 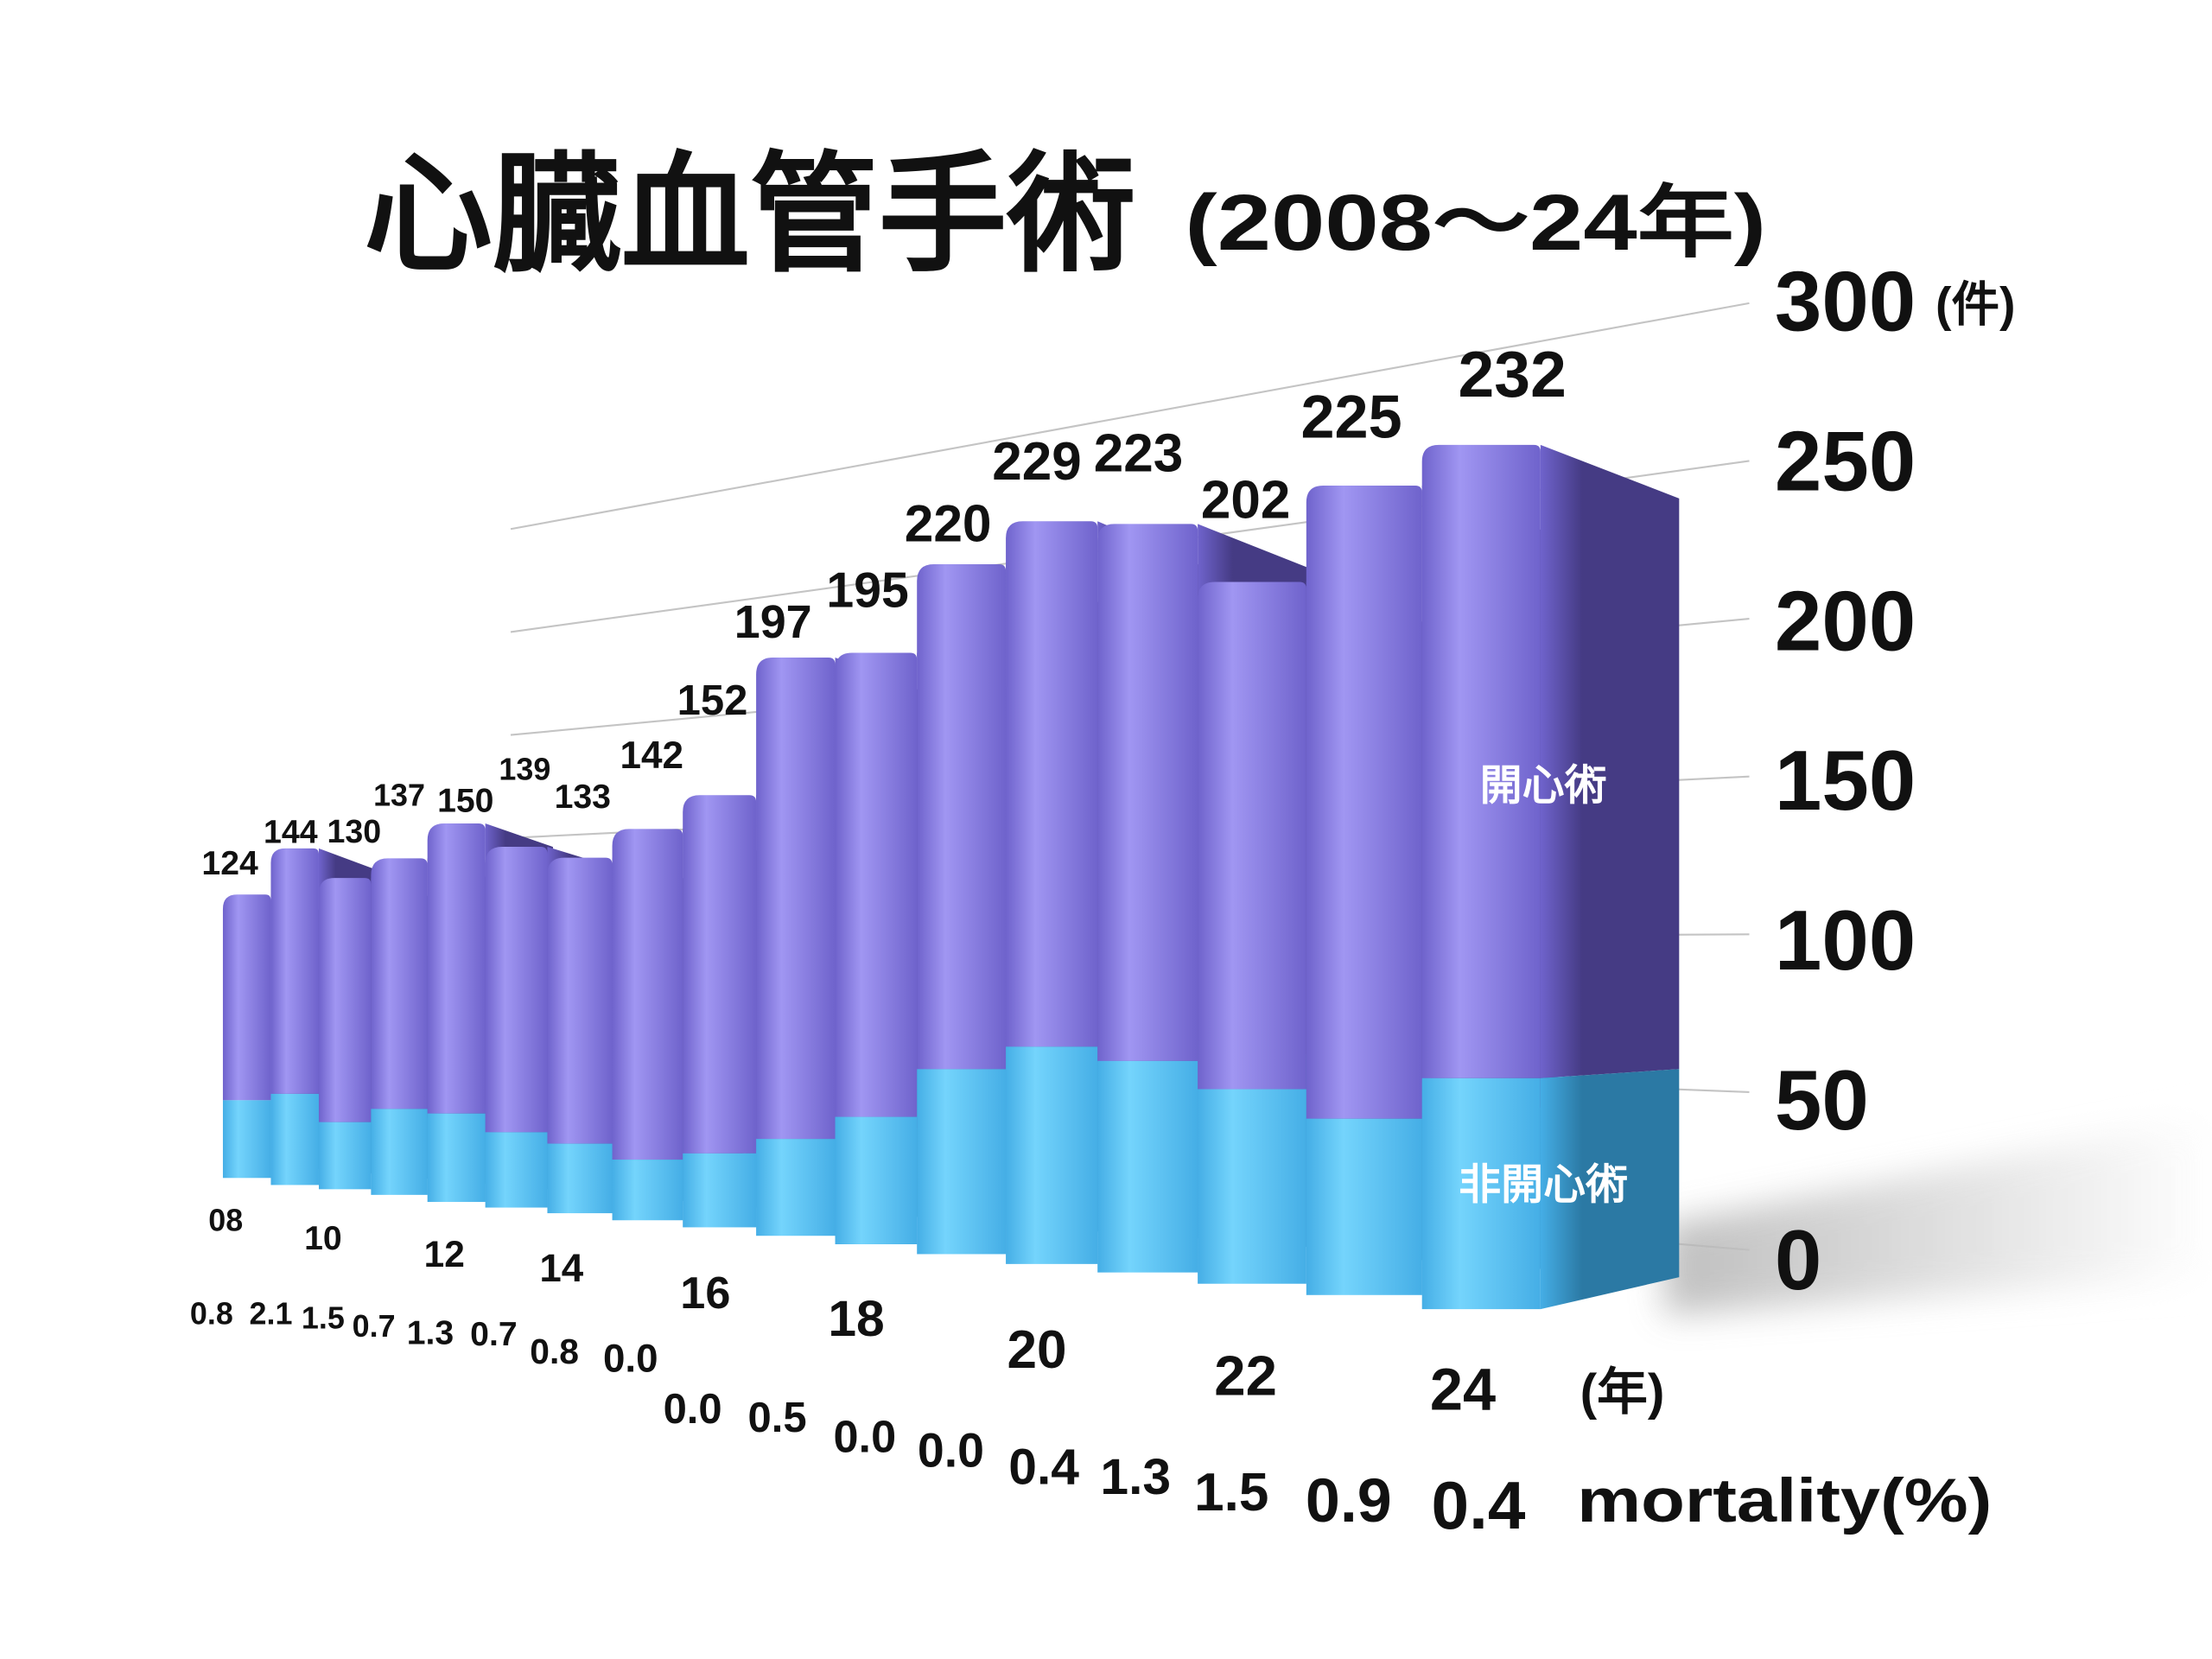 What do you see at coordinates (1975, 305) in the screenshot?
I see `y-axis-unit: (件)` at bounding box center [1975, 305].